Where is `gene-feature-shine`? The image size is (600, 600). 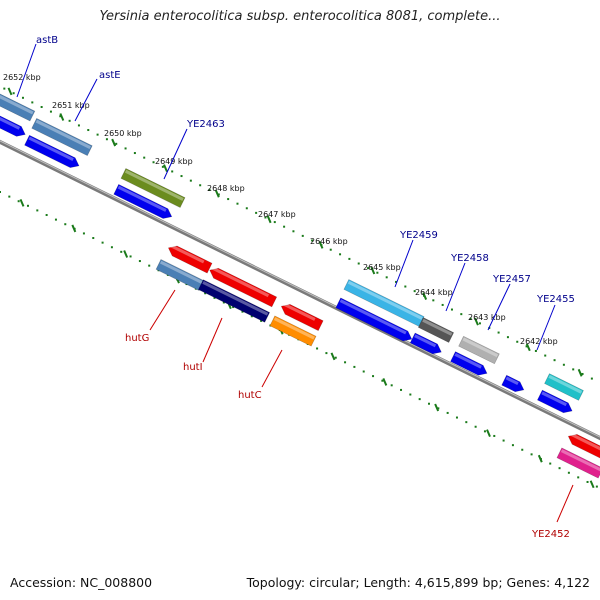
gene-feature-shine is located at coordinates (63, 134).